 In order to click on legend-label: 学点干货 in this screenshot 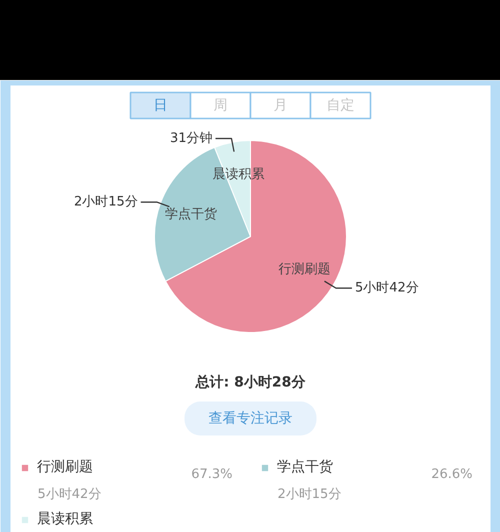, I will do `click(305, 467)`.